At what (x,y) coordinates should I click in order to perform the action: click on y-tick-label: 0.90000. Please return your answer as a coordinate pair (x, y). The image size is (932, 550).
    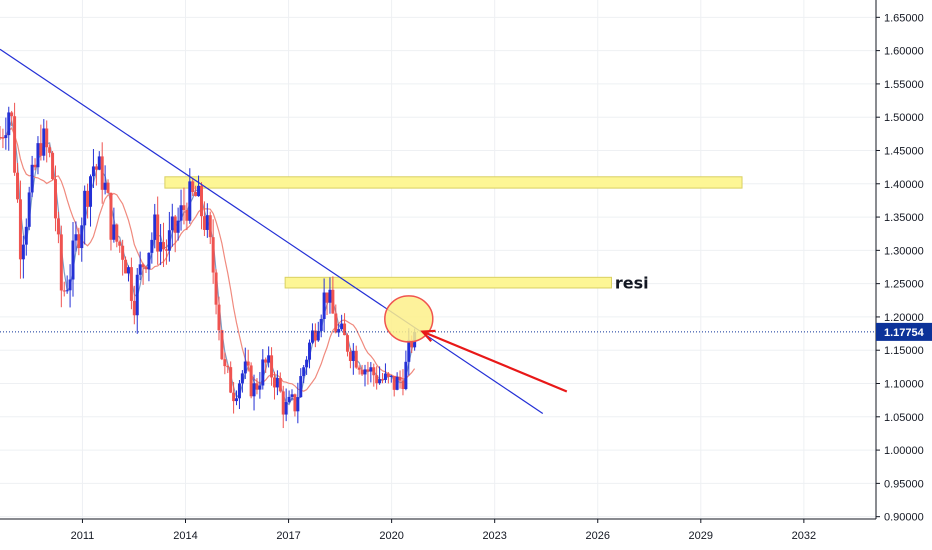
    Looking at the image, I should click on (904, 518).